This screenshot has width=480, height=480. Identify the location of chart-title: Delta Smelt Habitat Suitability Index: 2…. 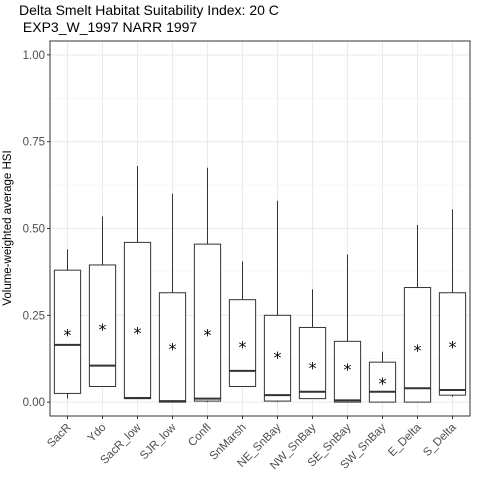
(149, 10).